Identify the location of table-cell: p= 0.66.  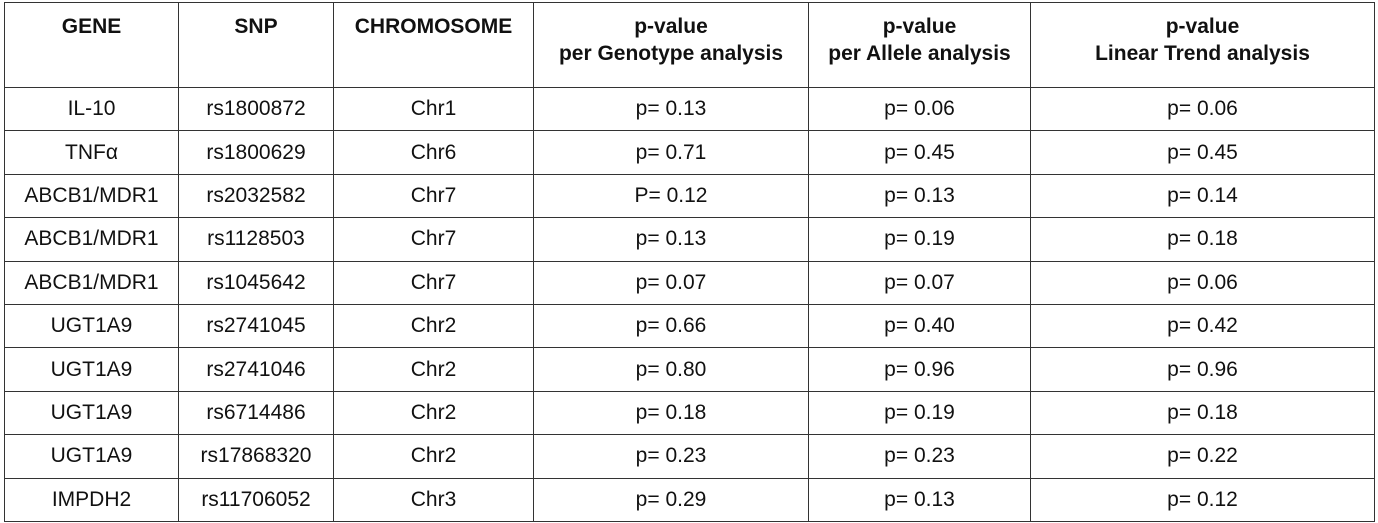
(671, 326).